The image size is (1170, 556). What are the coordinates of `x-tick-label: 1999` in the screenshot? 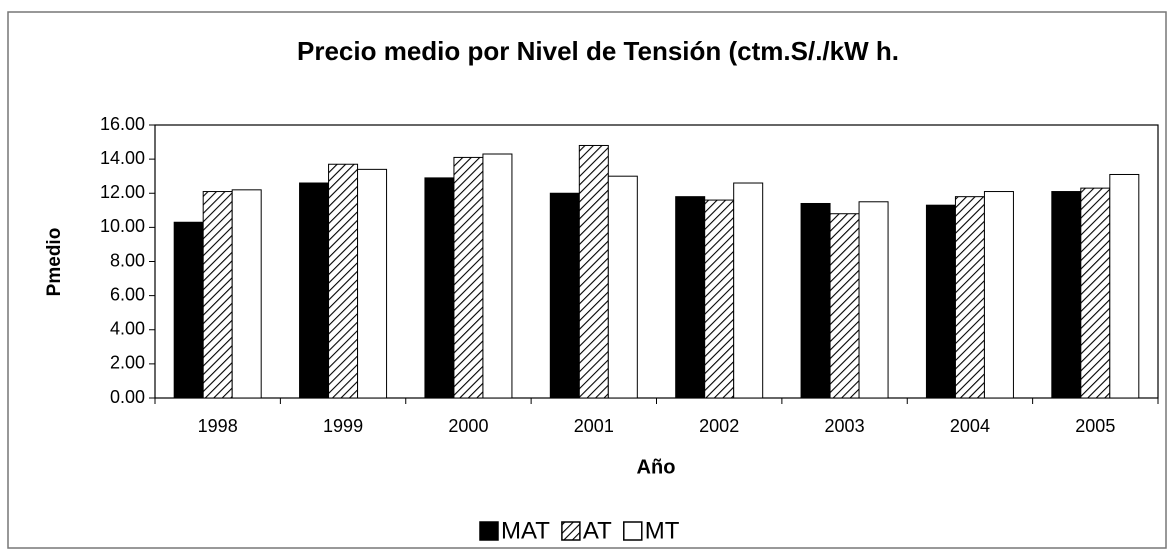 It's located at (343, 426).